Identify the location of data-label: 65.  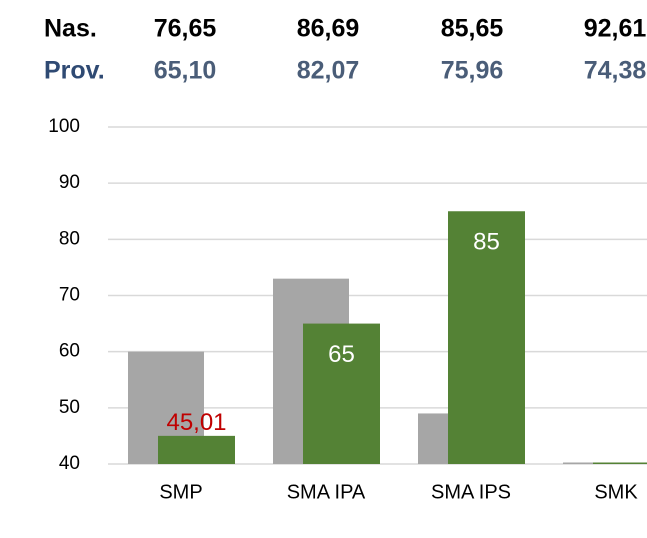
(341, 354).